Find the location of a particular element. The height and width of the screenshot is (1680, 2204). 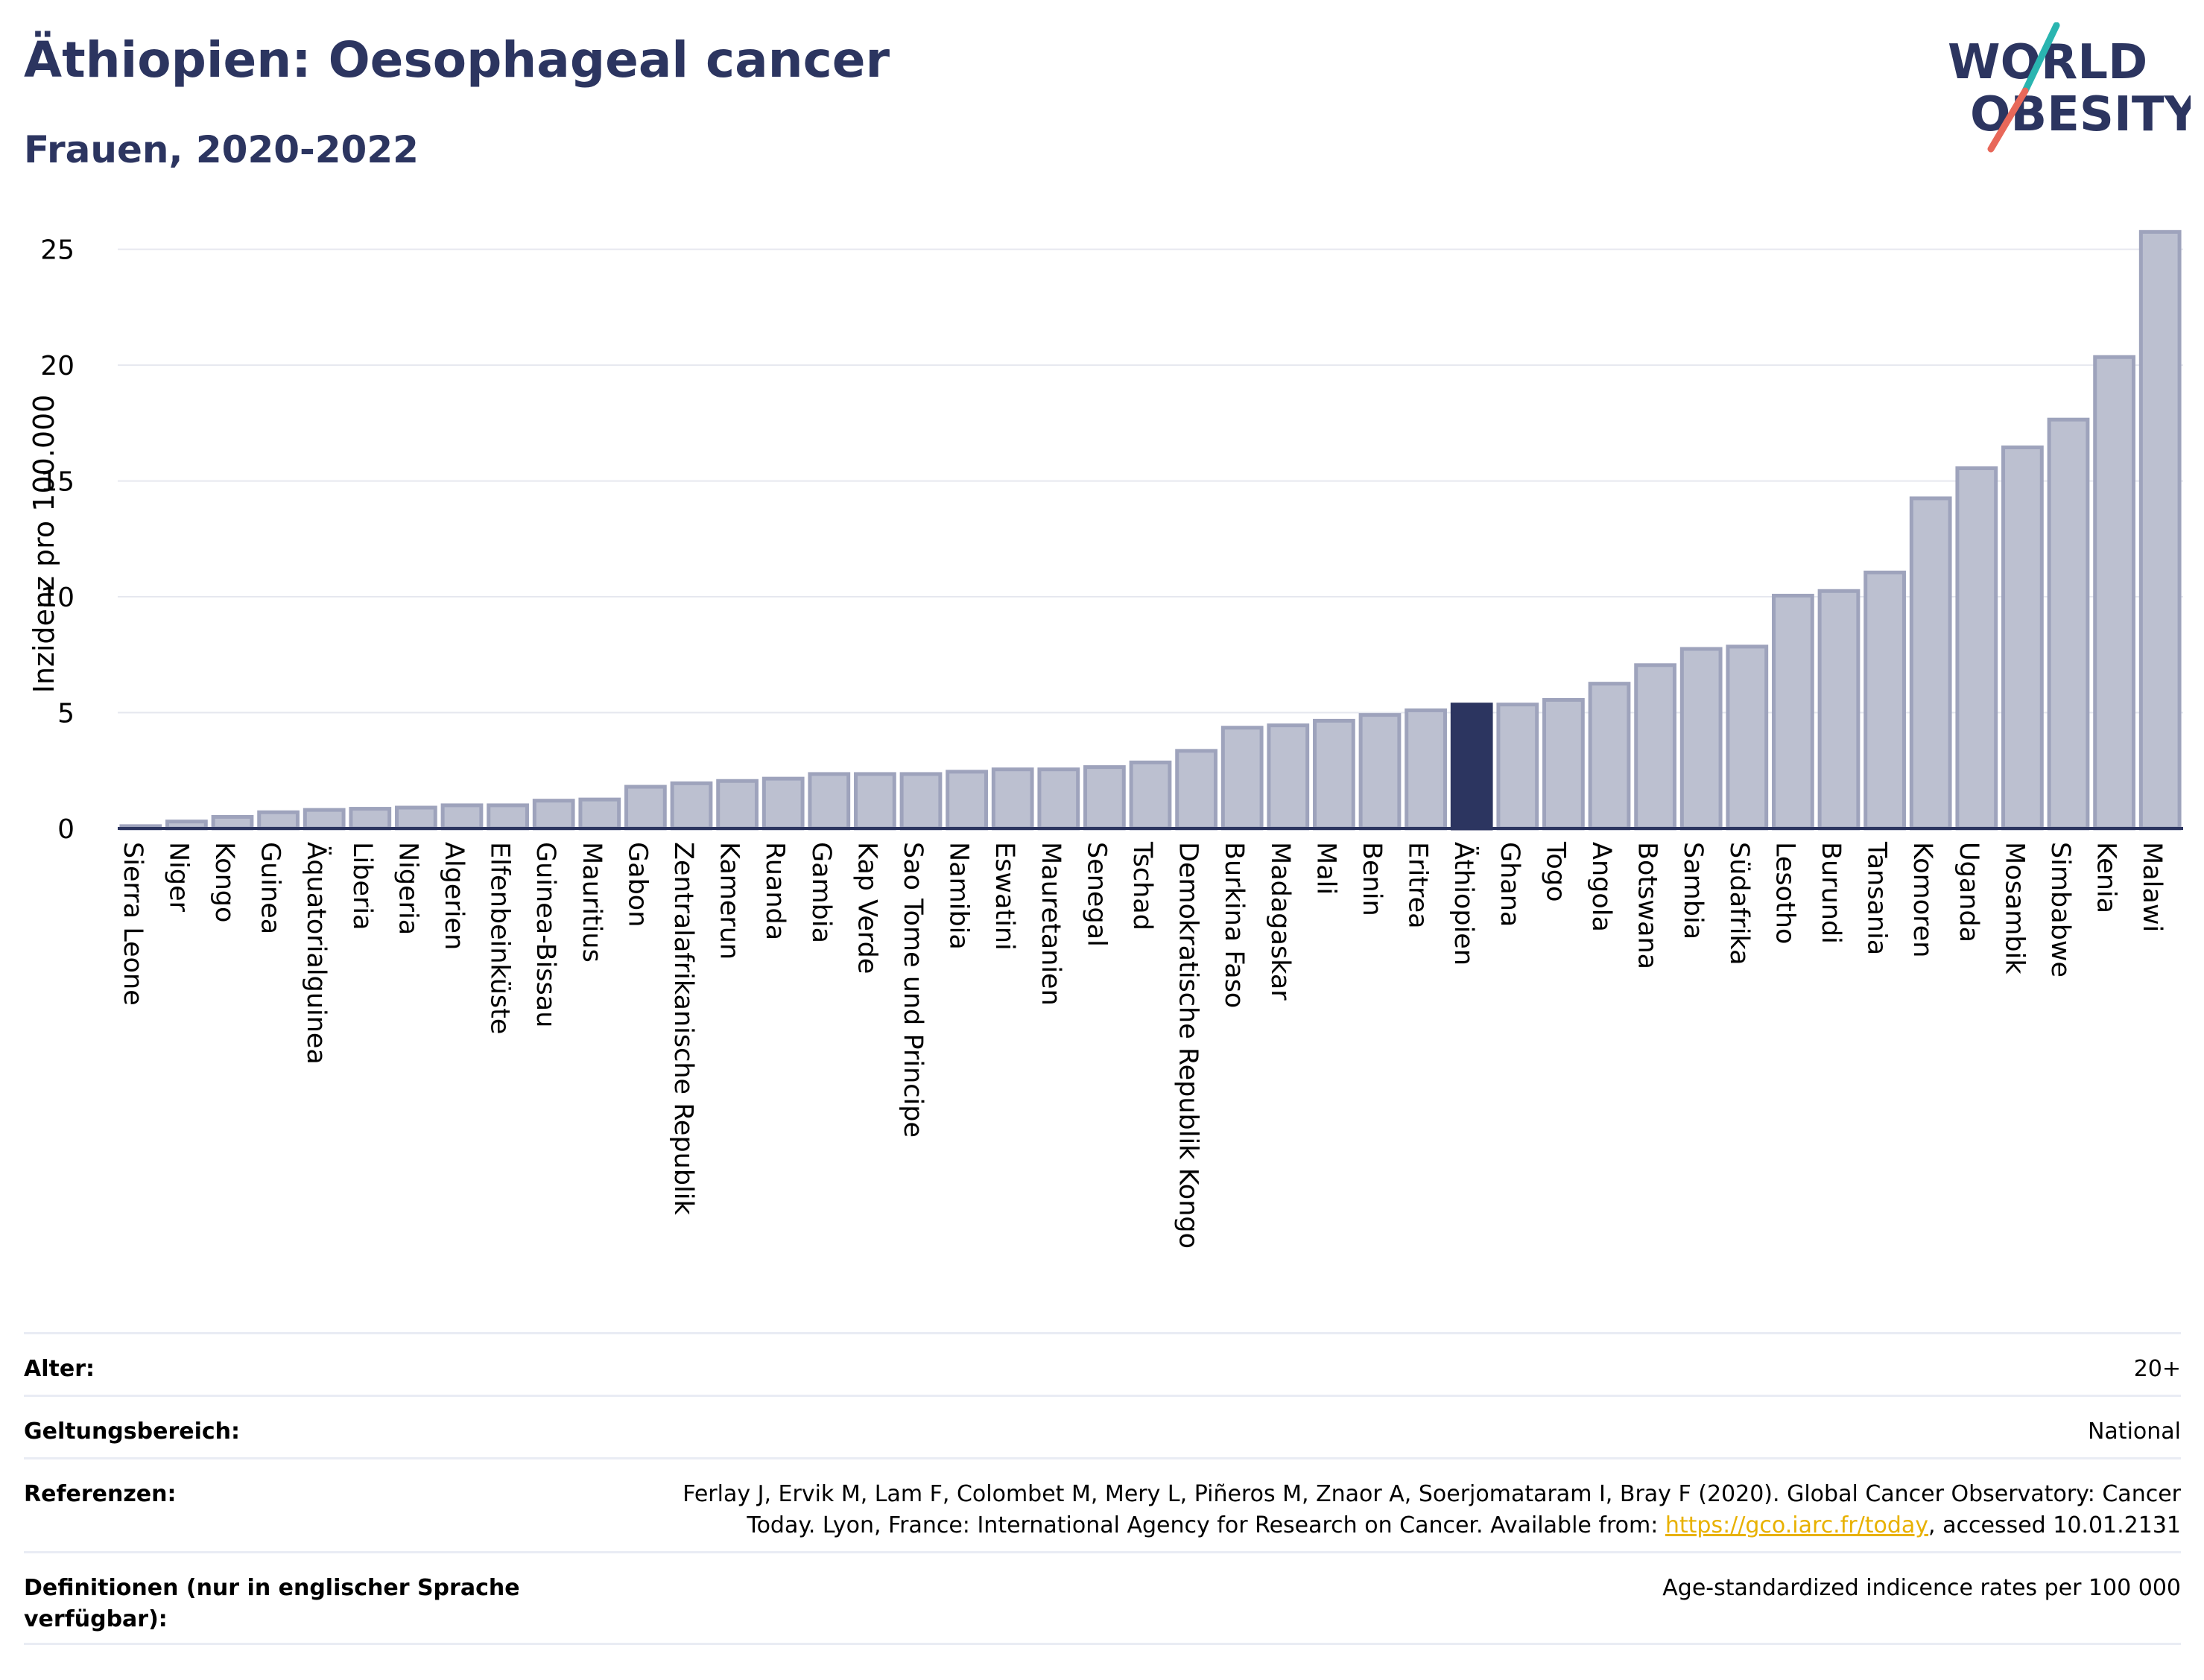

bar-kamerun is located at coordinates (737, 805).